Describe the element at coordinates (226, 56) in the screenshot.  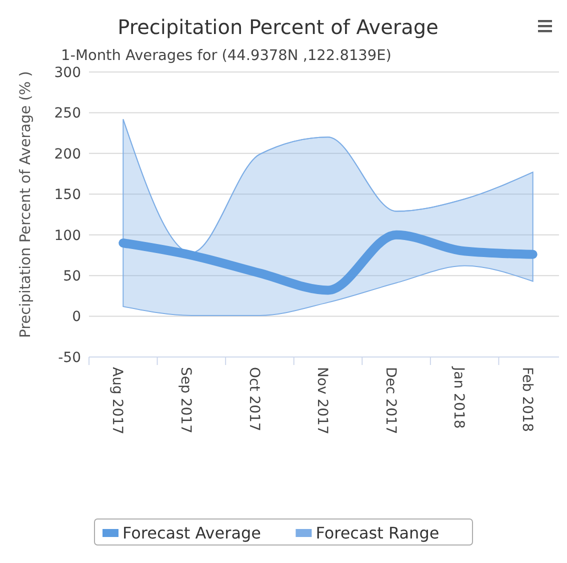
I see `chart-subtitle: 1-Month Averages for (44.9378N ,122.8139E)` at that location.